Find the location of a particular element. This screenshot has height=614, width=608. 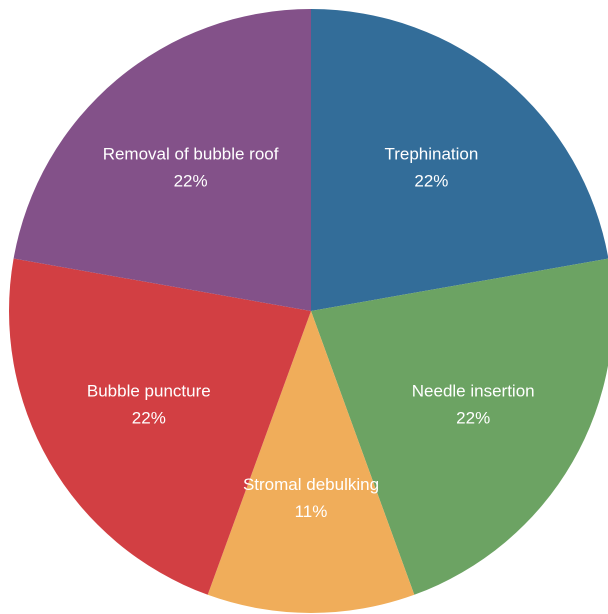

pie-slice-label-4: Removal of bubble roof is located at coordinates (191, 154).